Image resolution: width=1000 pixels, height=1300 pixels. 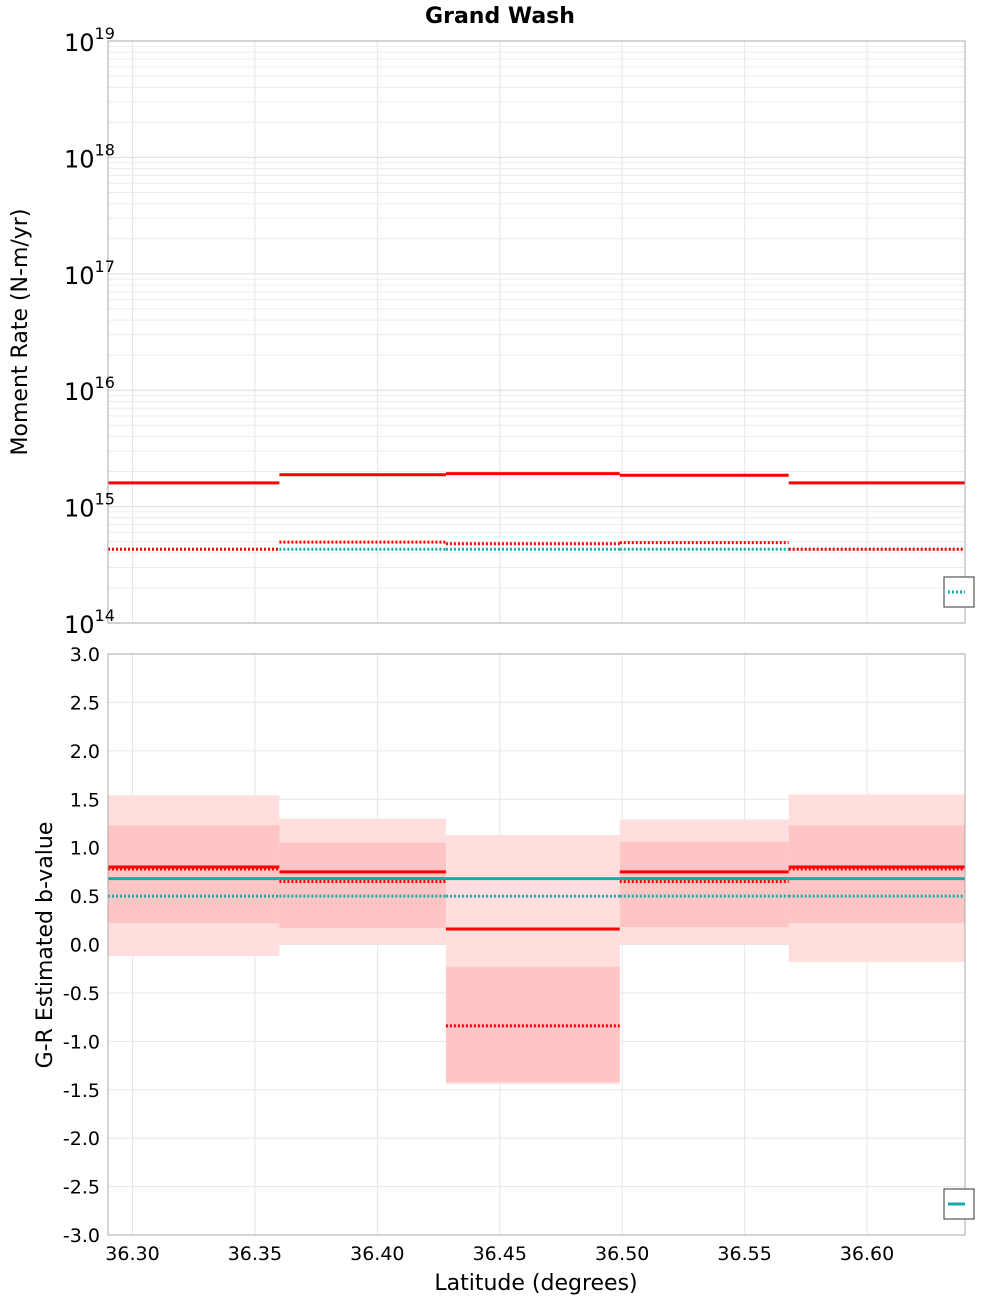 What do you see at coordinates (85, 752) in the screenshot?
I see `bottom-ytick-label-2.0: 2.0` at bounding box center [85, 752].